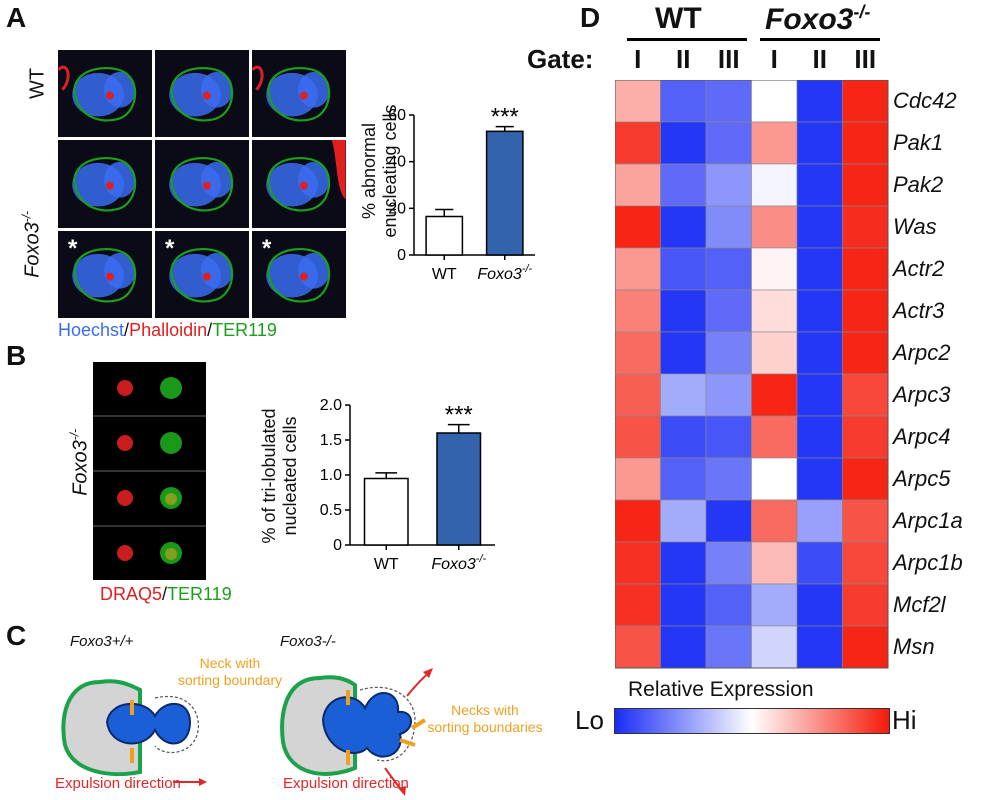 Image resolution: width=989 pixels, height=800 pixels. What do you see at coordinates (928, 562) in the screenshot?
I see `gene-label: Arpc1b` at bounding box center [928, 562].